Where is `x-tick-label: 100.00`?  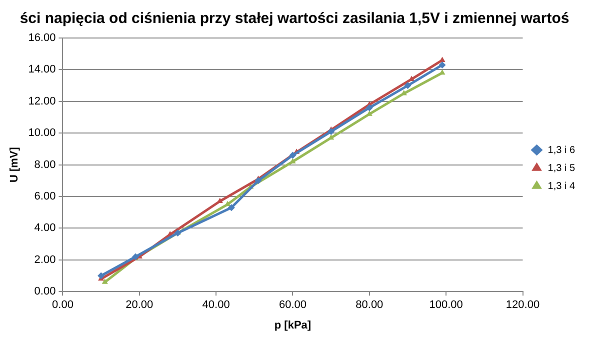 x-tick-label: 100.00 is located at coordinates (446, 305).